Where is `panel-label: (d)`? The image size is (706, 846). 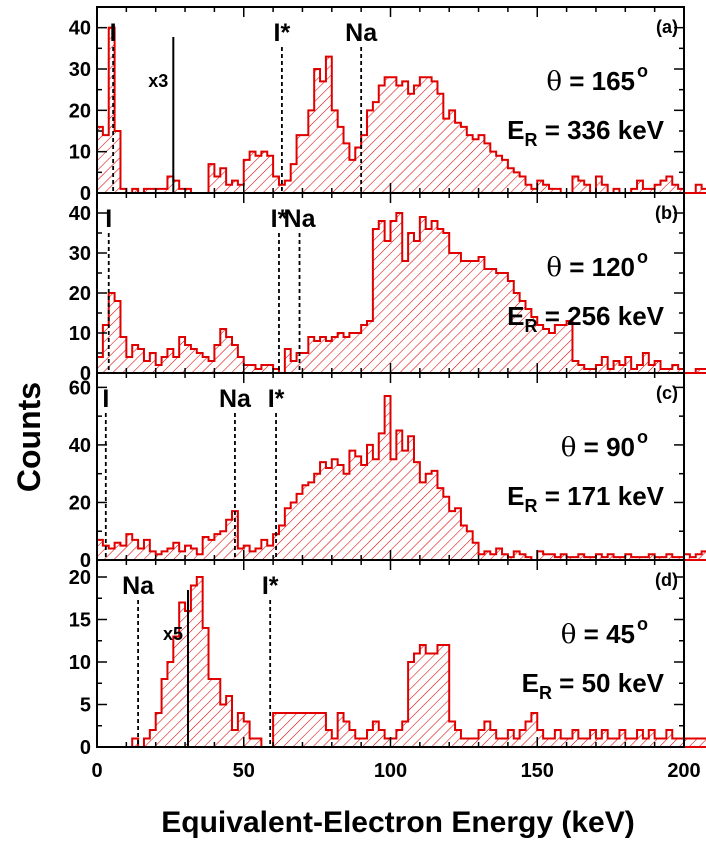 panel-label: (d) is located at coordinates (666, 580).